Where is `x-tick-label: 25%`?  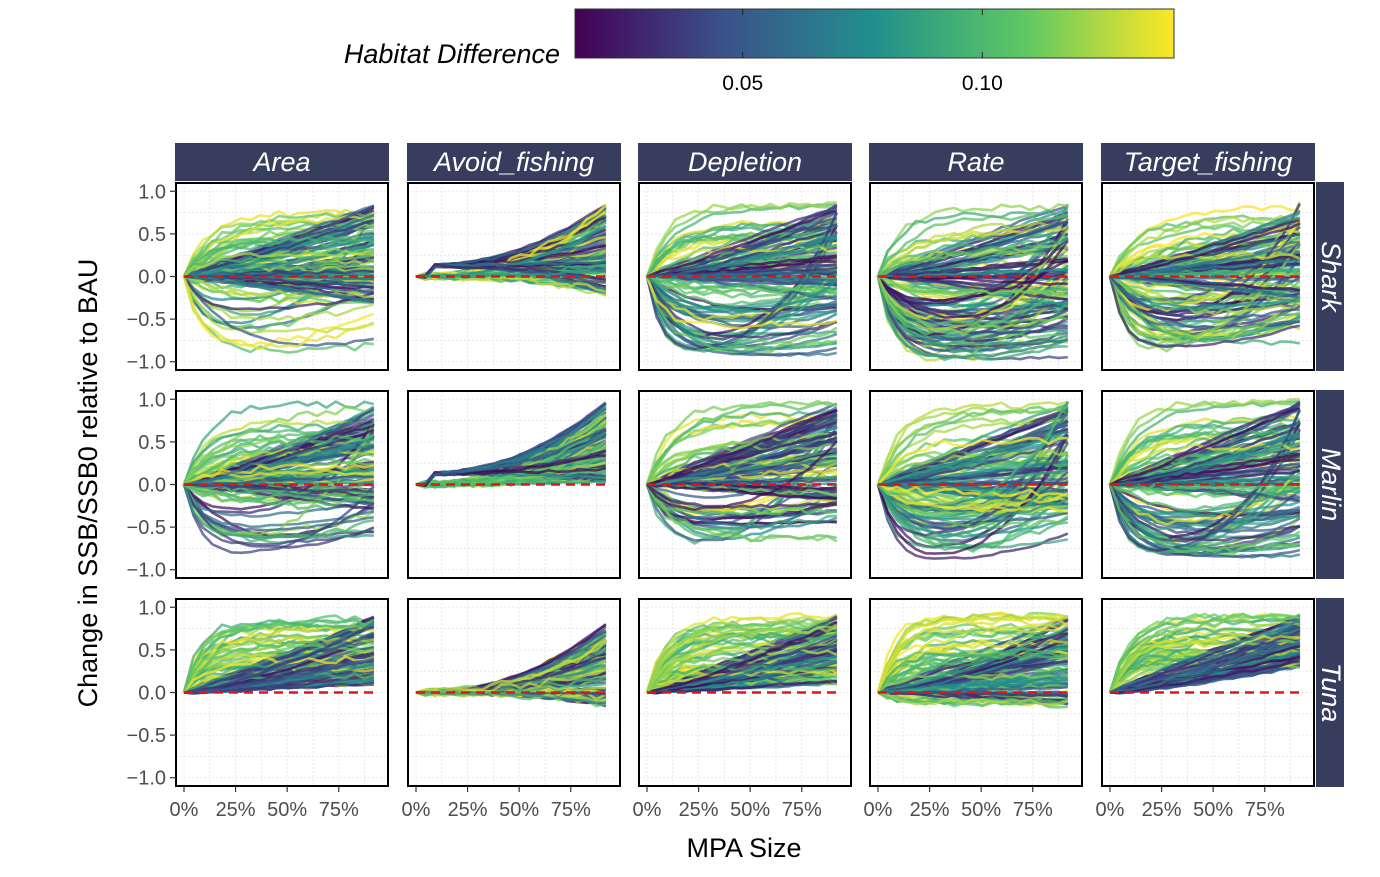
x-tick-label: 25% is located at coordinates (699, 810).